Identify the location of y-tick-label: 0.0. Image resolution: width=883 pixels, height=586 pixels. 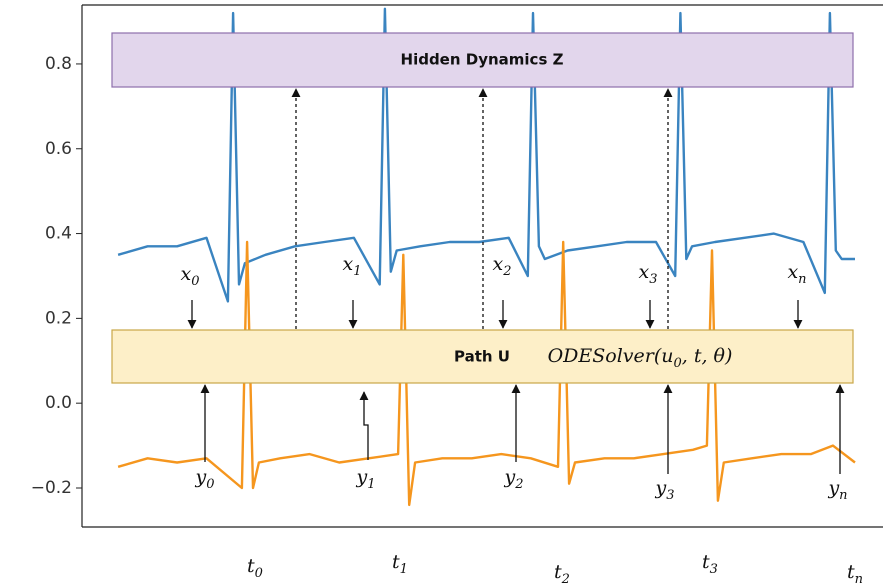
(58, 403).